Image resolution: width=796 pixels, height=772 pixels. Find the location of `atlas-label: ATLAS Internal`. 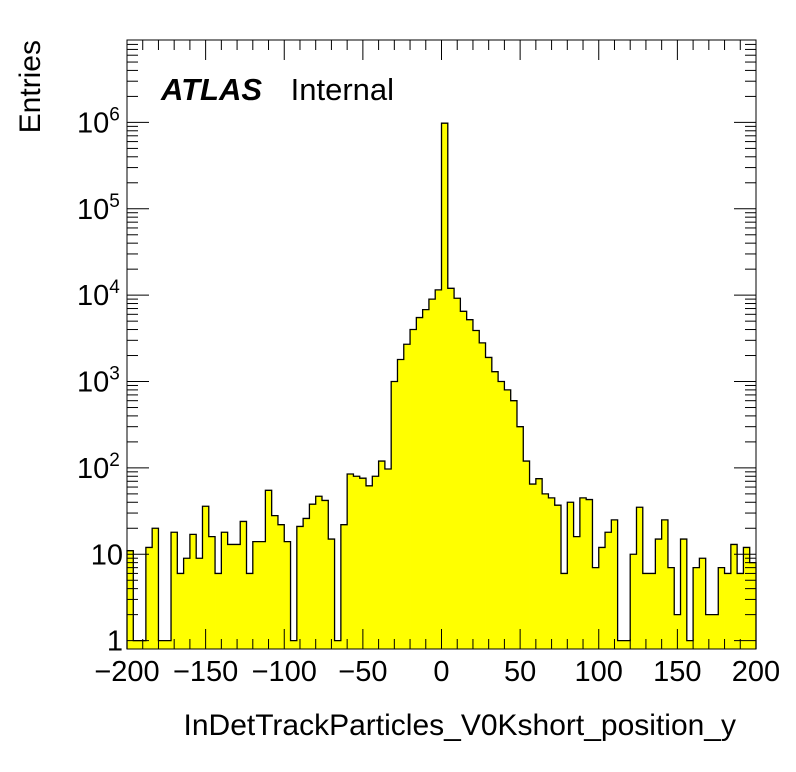

atlas-label: ATLAS Internal is located at coordinates (277, 89).